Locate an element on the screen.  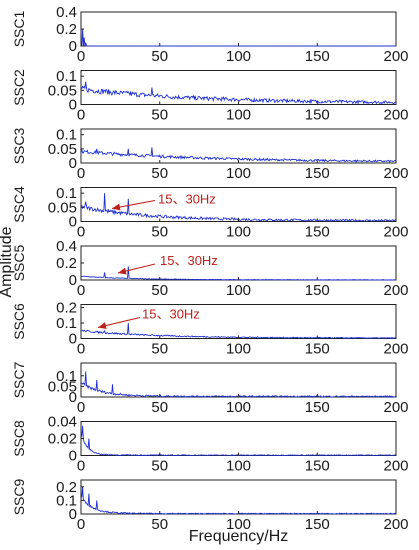
panel-label: SSC3 is located at coordinates (19, 146).